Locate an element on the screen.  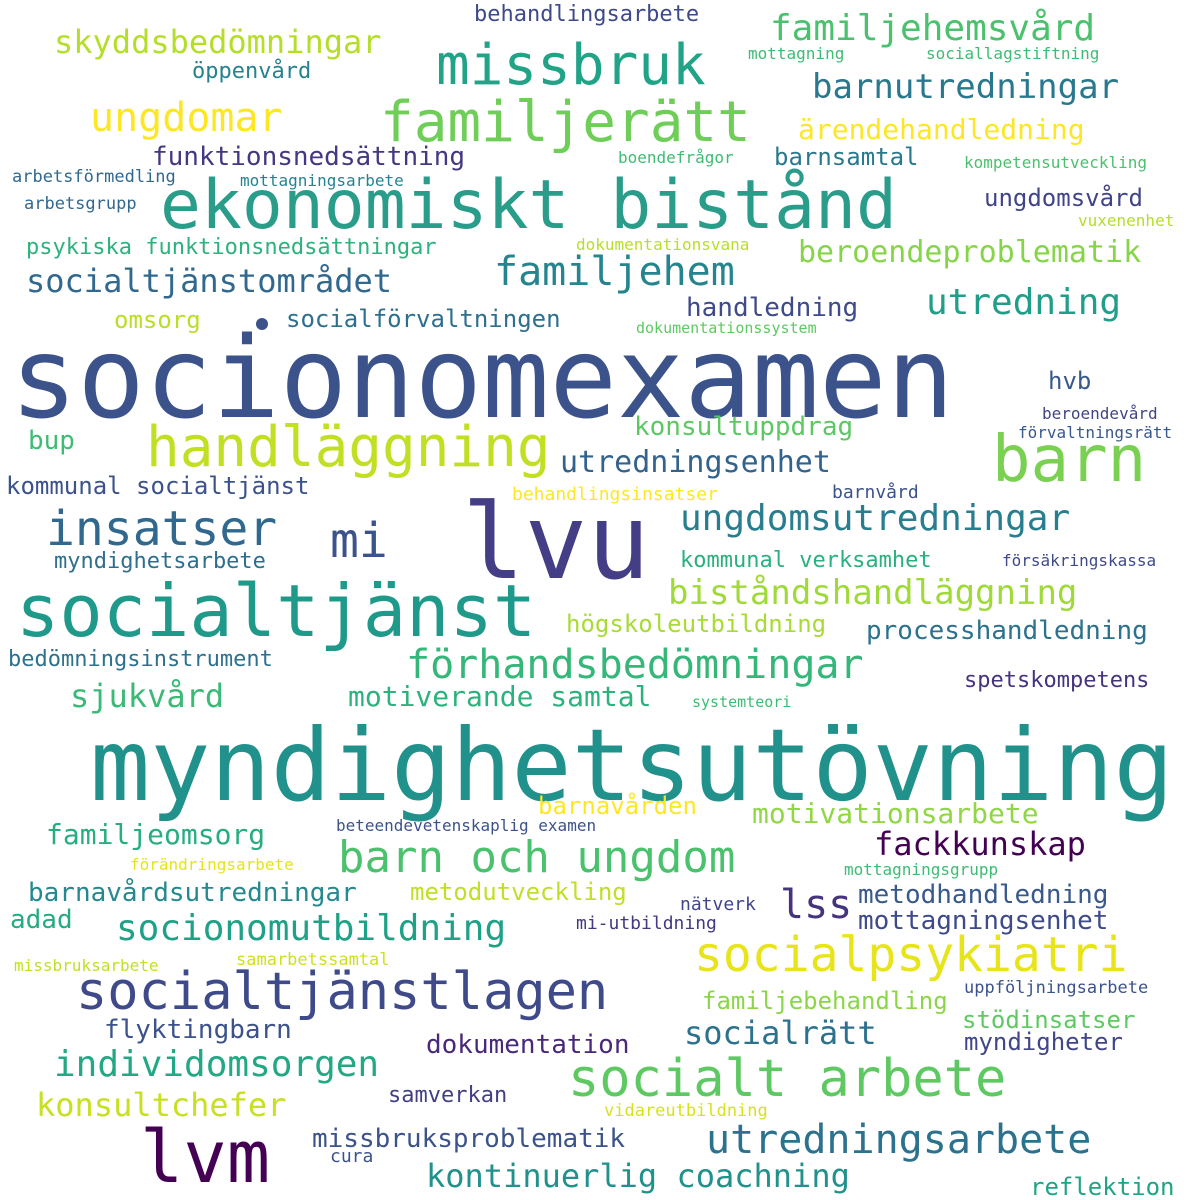
word-funktionsnedsattning: funktionsnedsättning is located at coordinates (309, 157).